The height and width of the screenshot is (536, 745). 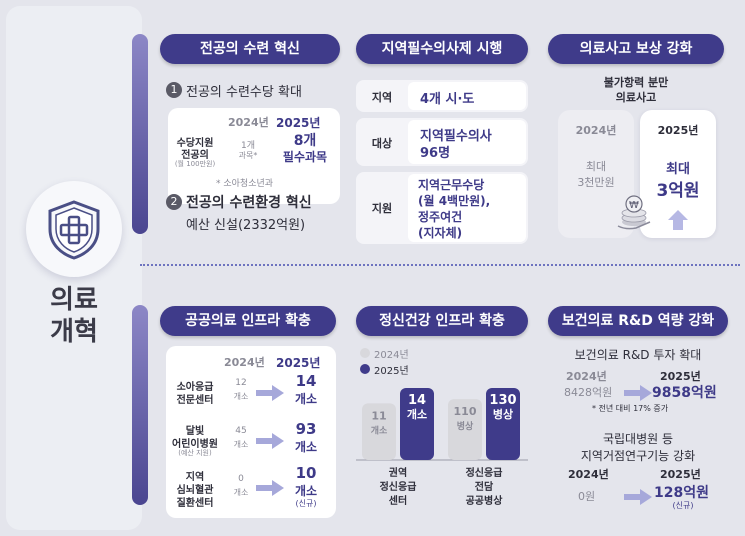 What do you see at coordinates (587, 496) in the screenshot?
I see `rnd-b2-prev: 0원` at bounding box center [587, 496].